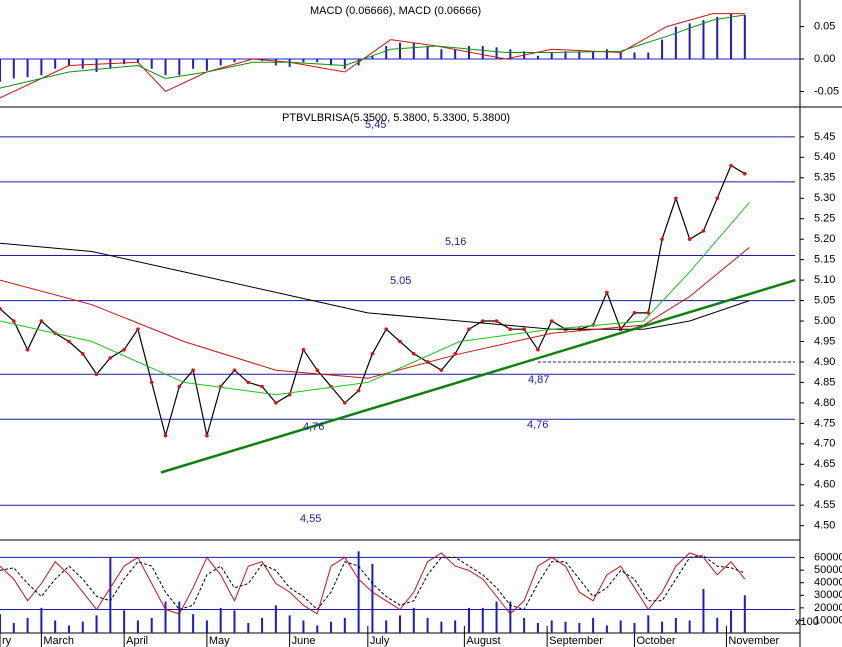  Describe the element at coordinates (824, 300) in the screenshot. I see `y-tick-label: 5.05` at that location.